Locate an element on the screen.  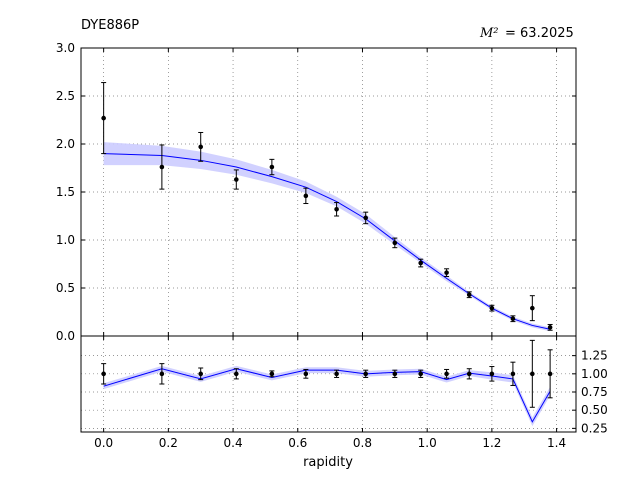
top-ytick-label-5: 2.5 is located at coordinates (65, 96).